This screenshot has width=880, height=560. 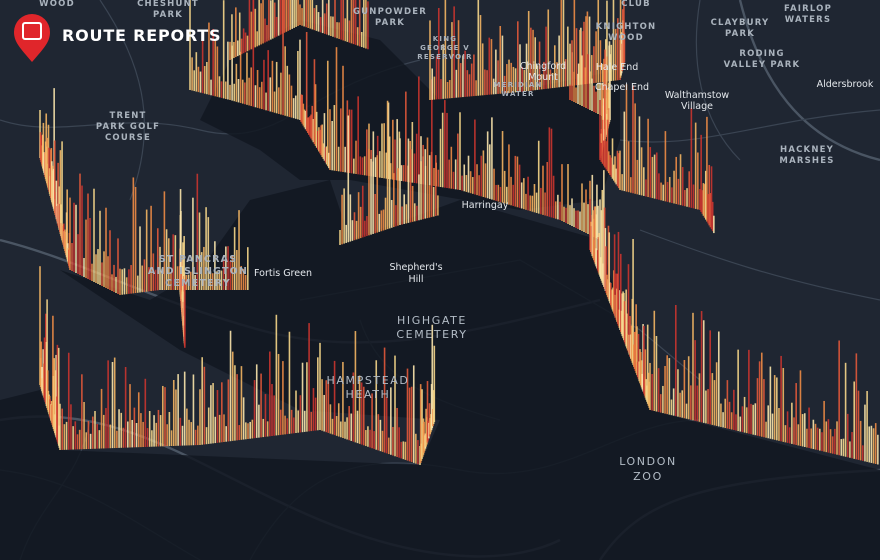 What do you see at coordinates (32, 31) in the screenshot?
I see `logo-icon` at bounding box center [32, 31].